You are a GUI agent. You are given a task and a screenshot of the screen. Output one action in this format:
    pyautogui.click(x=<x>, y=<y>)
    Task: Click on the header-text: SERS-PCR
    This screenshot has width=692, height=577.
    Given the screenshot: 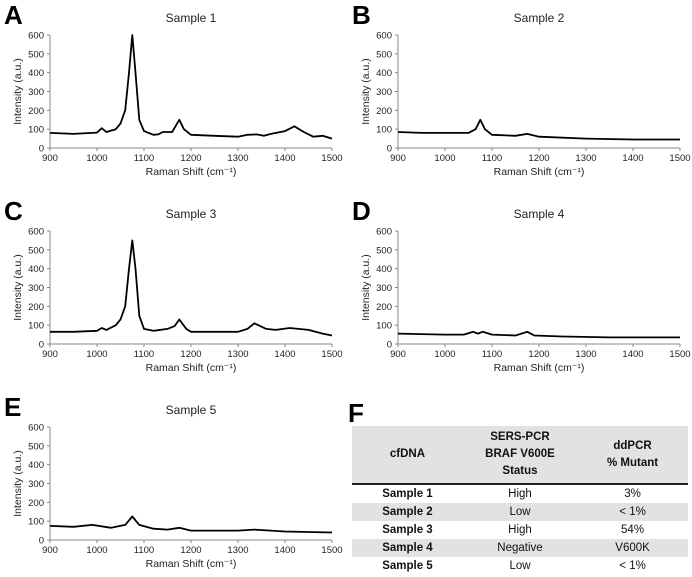 What is the action you would take?
    pyautogui.click(x=520, y=437)
    